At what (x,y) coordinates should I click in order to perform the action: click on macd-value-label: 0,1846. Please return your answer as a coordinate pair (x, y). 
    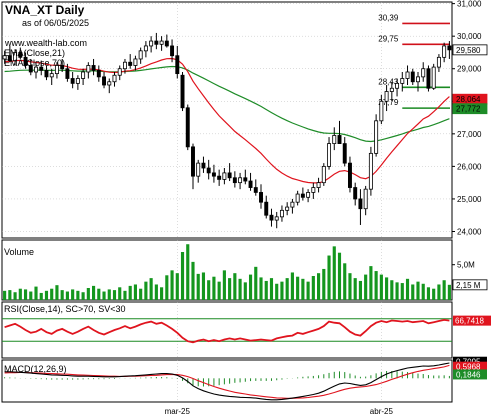
    Looking at the image, I should click on (468, 374).